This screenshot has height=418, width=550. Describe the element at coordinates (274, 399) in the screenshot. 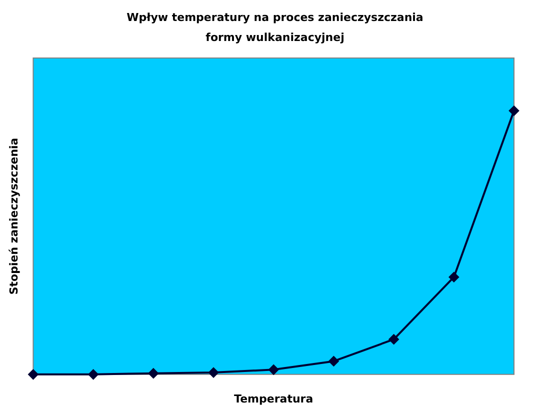

I see `x-axis-title: Temperatura` at that location.